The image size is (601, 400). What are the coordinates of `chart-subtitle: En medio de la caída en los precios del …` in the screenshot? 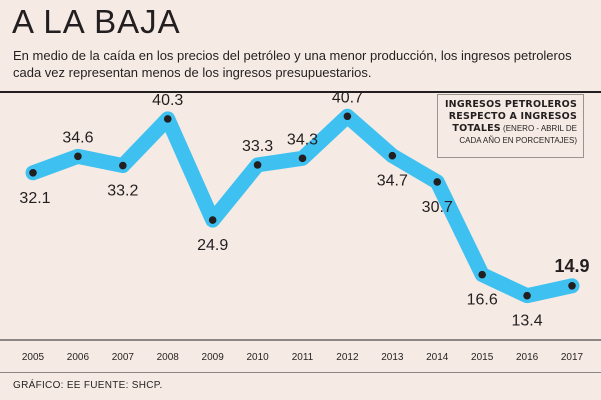 It's located at (292, 64).